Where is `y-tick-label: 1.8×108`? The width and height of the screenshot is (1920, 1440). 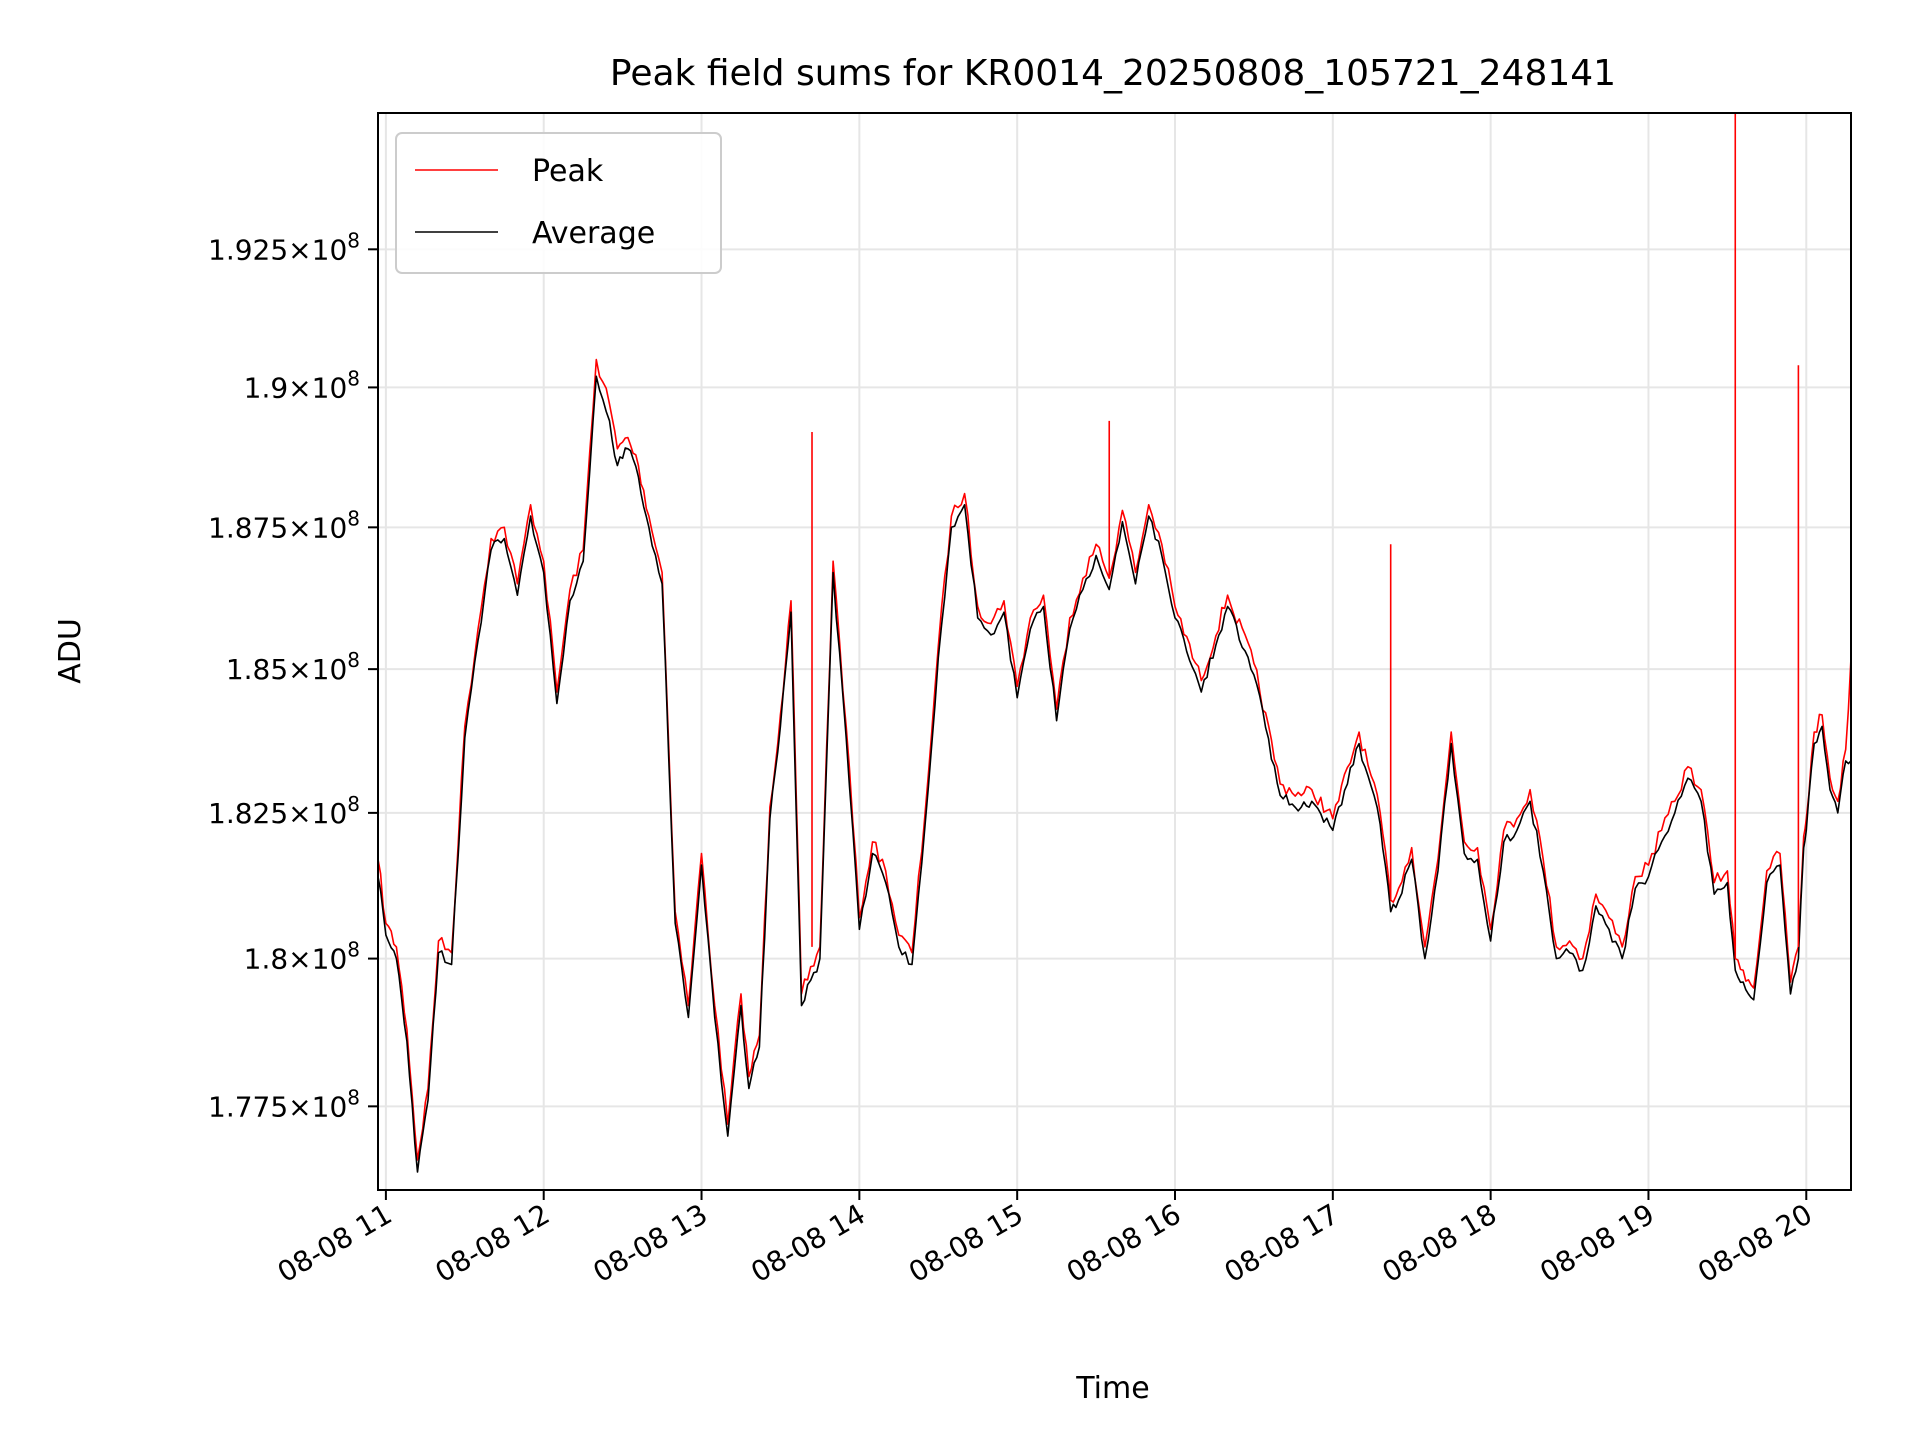 y-tick-label: 1.8×108 is located at coordinates (302, 957).